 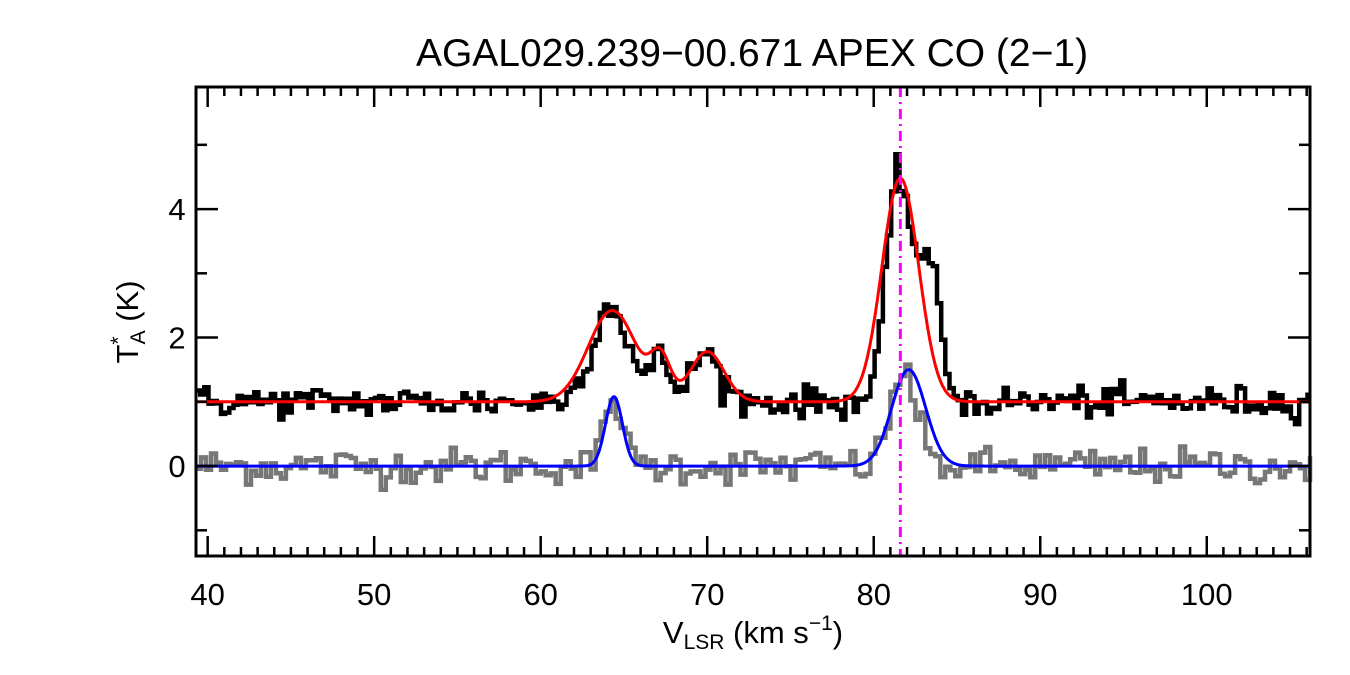 I want to click on x-tick-label: 40, so click(x=207, y=594).